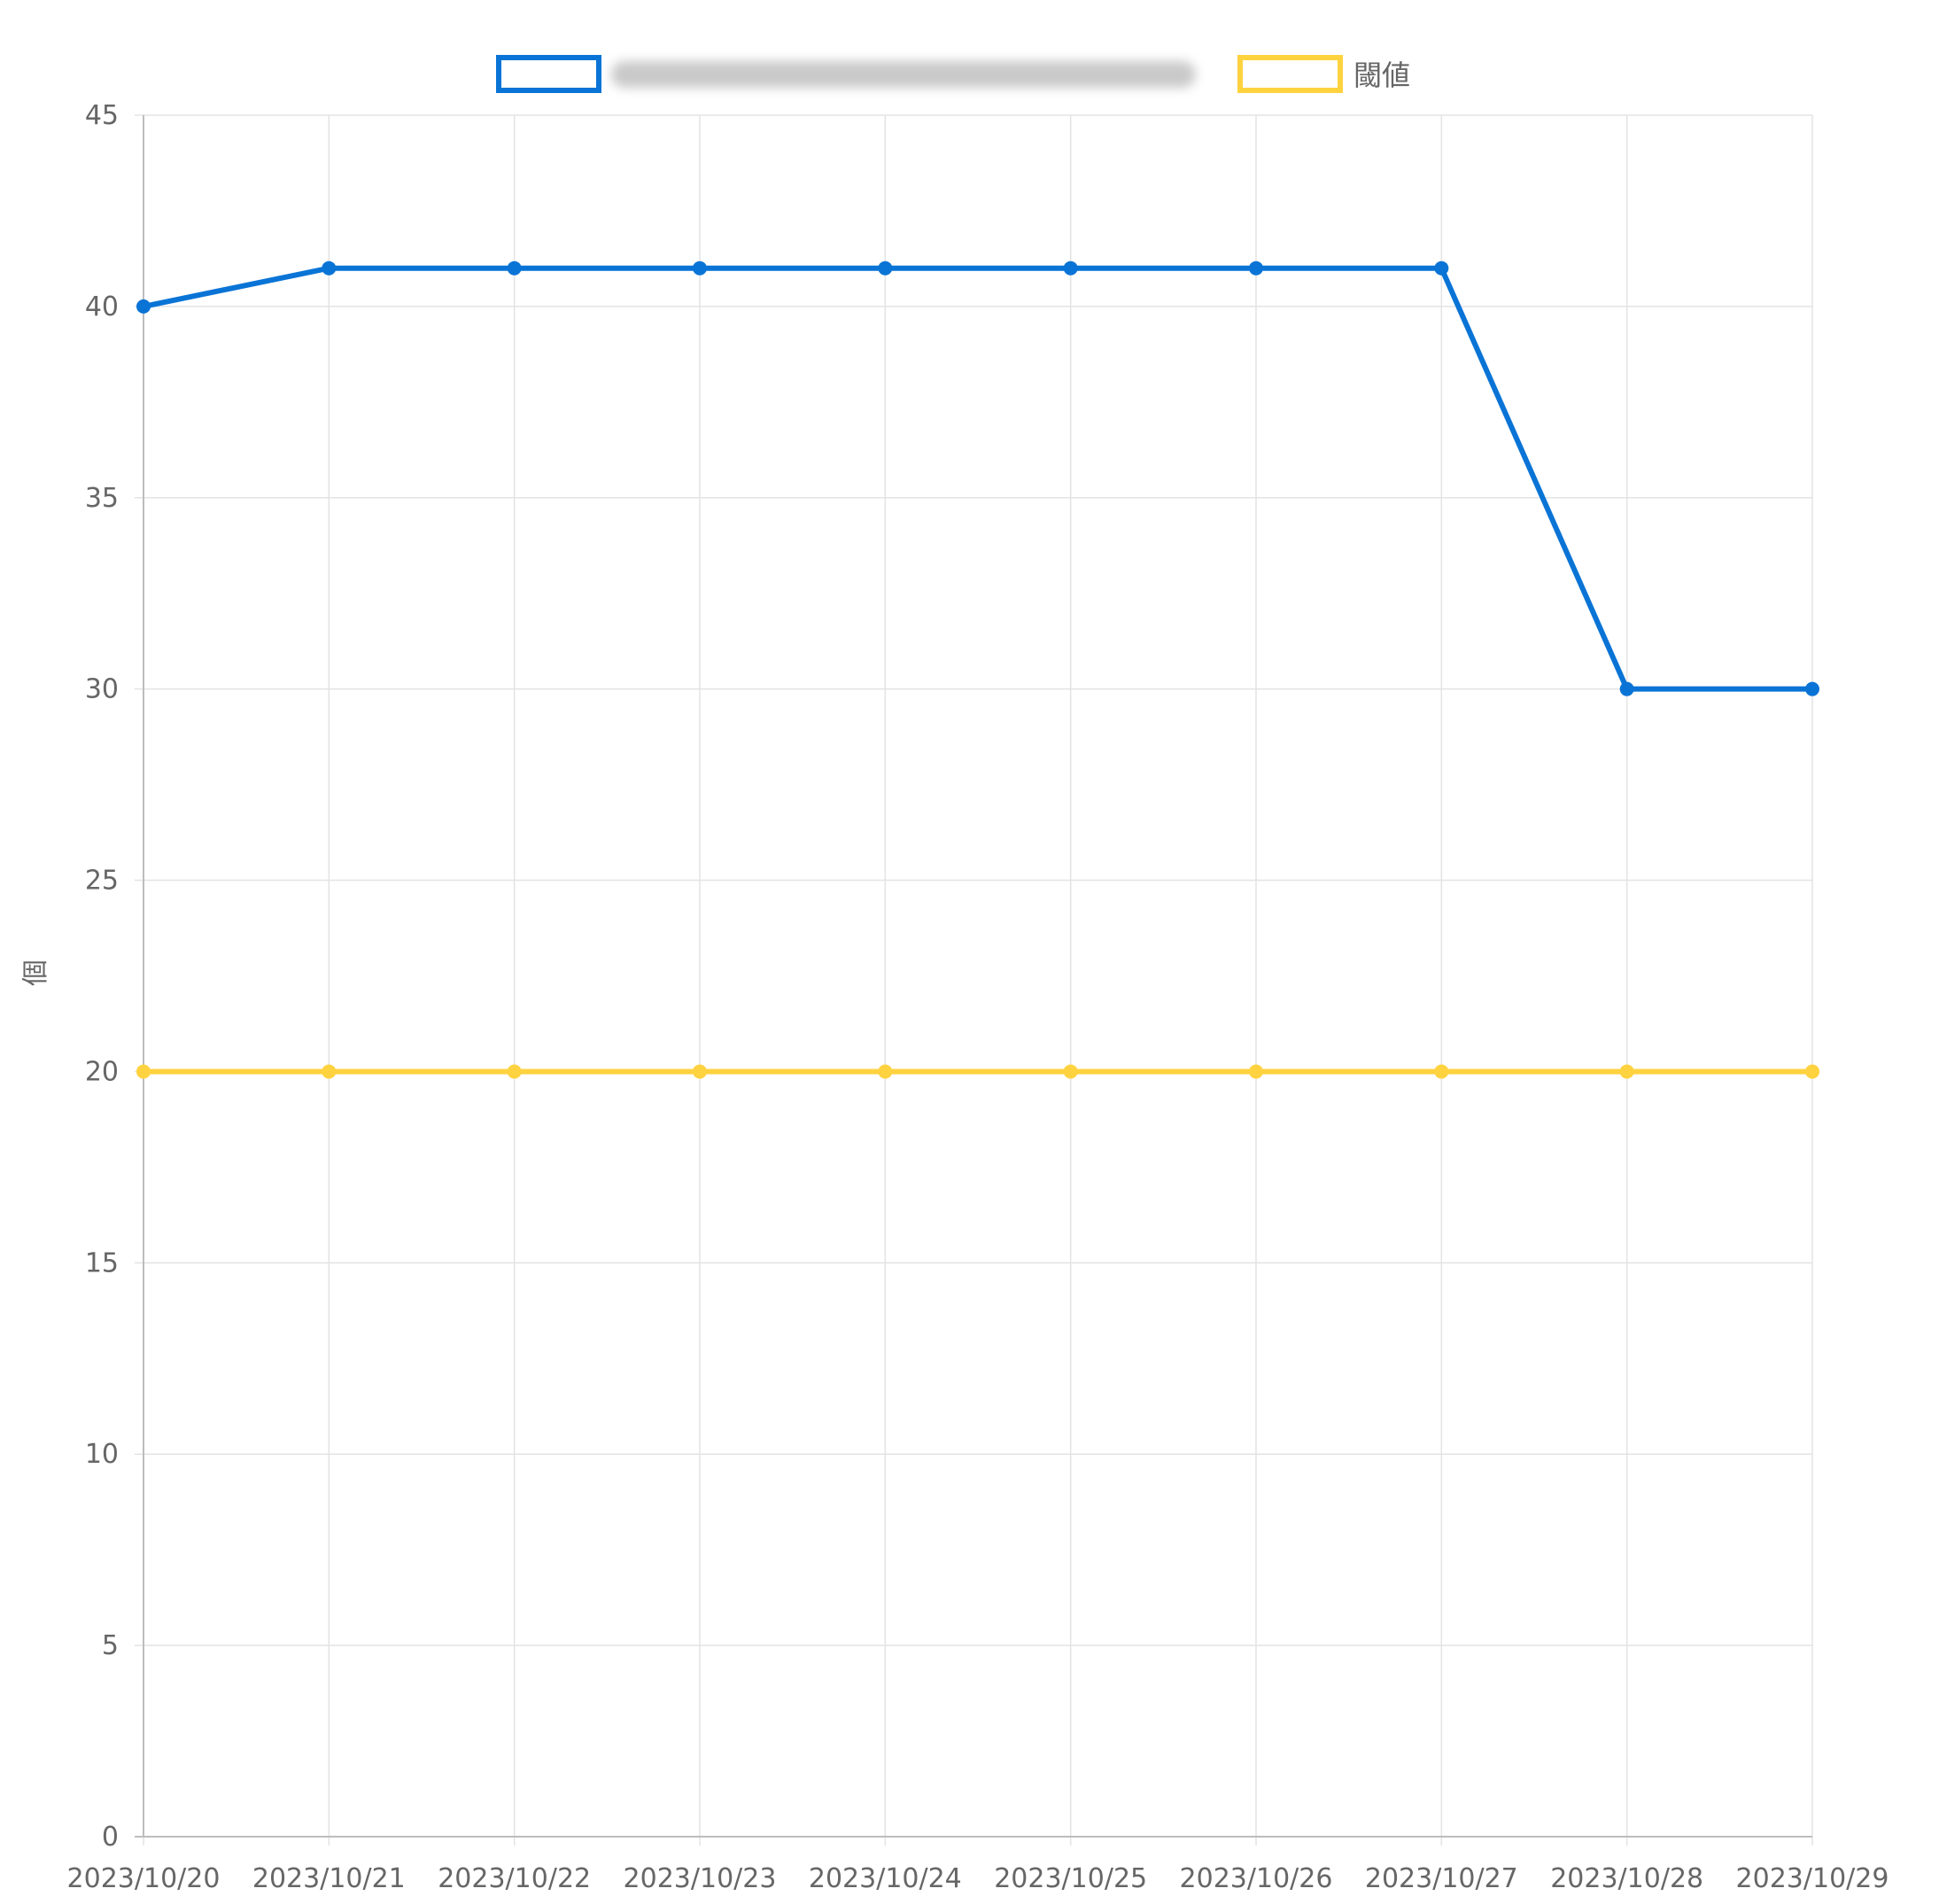  What do you see at coordinates (903, 74) in the screenshot?
I see `legend-label-0-obscured` at bounding box center [903, 74].